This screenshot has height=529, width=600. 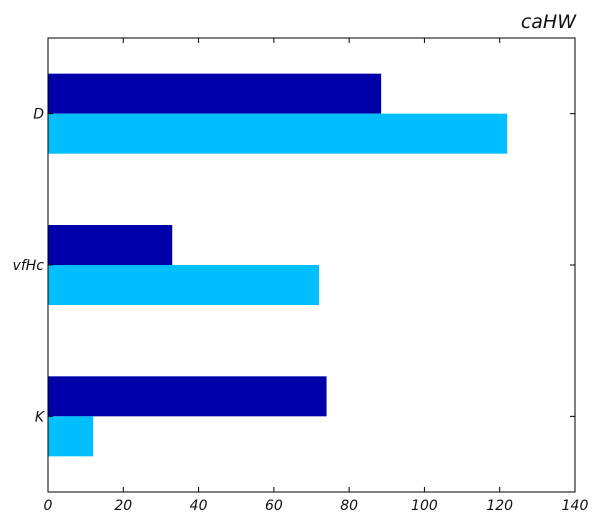 I want to click on x-tick-label: 80, so click(x=349, y=506).